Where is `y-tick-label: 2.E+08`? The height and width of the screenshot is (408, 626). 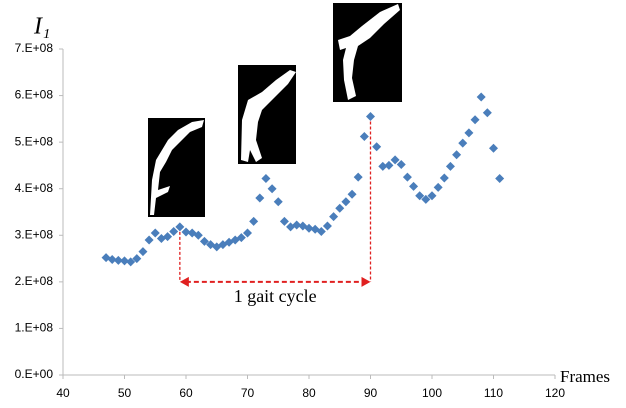 y-tick-label: 2.E+08 is located at coordinates (34, 281).